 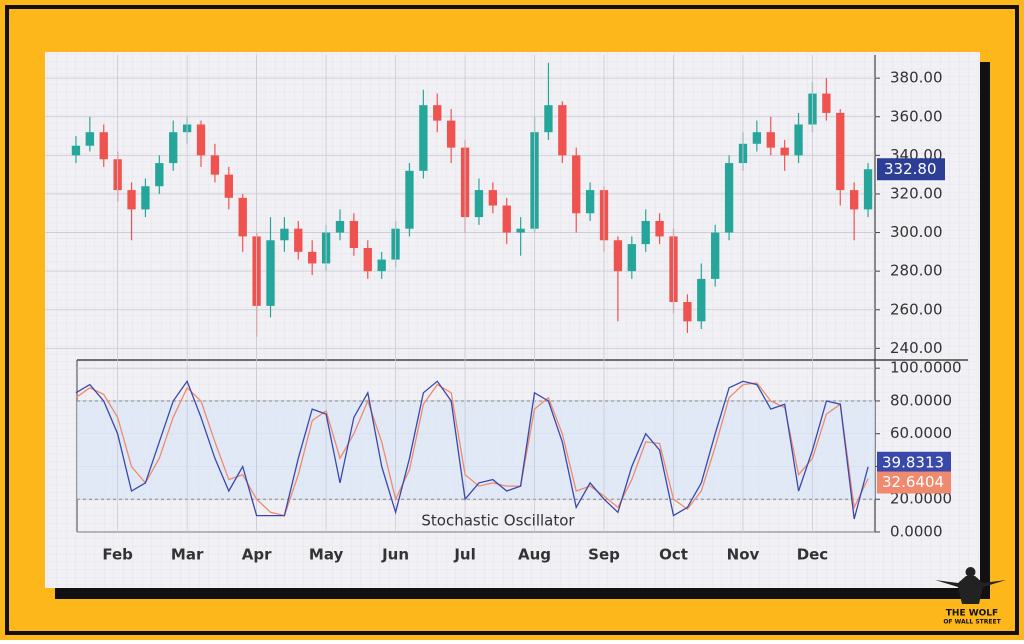 What do you see at coordinates (916, 78) in the screenshot?
I see `y-tick-label: 380.00` at bounding box center [916, 78].